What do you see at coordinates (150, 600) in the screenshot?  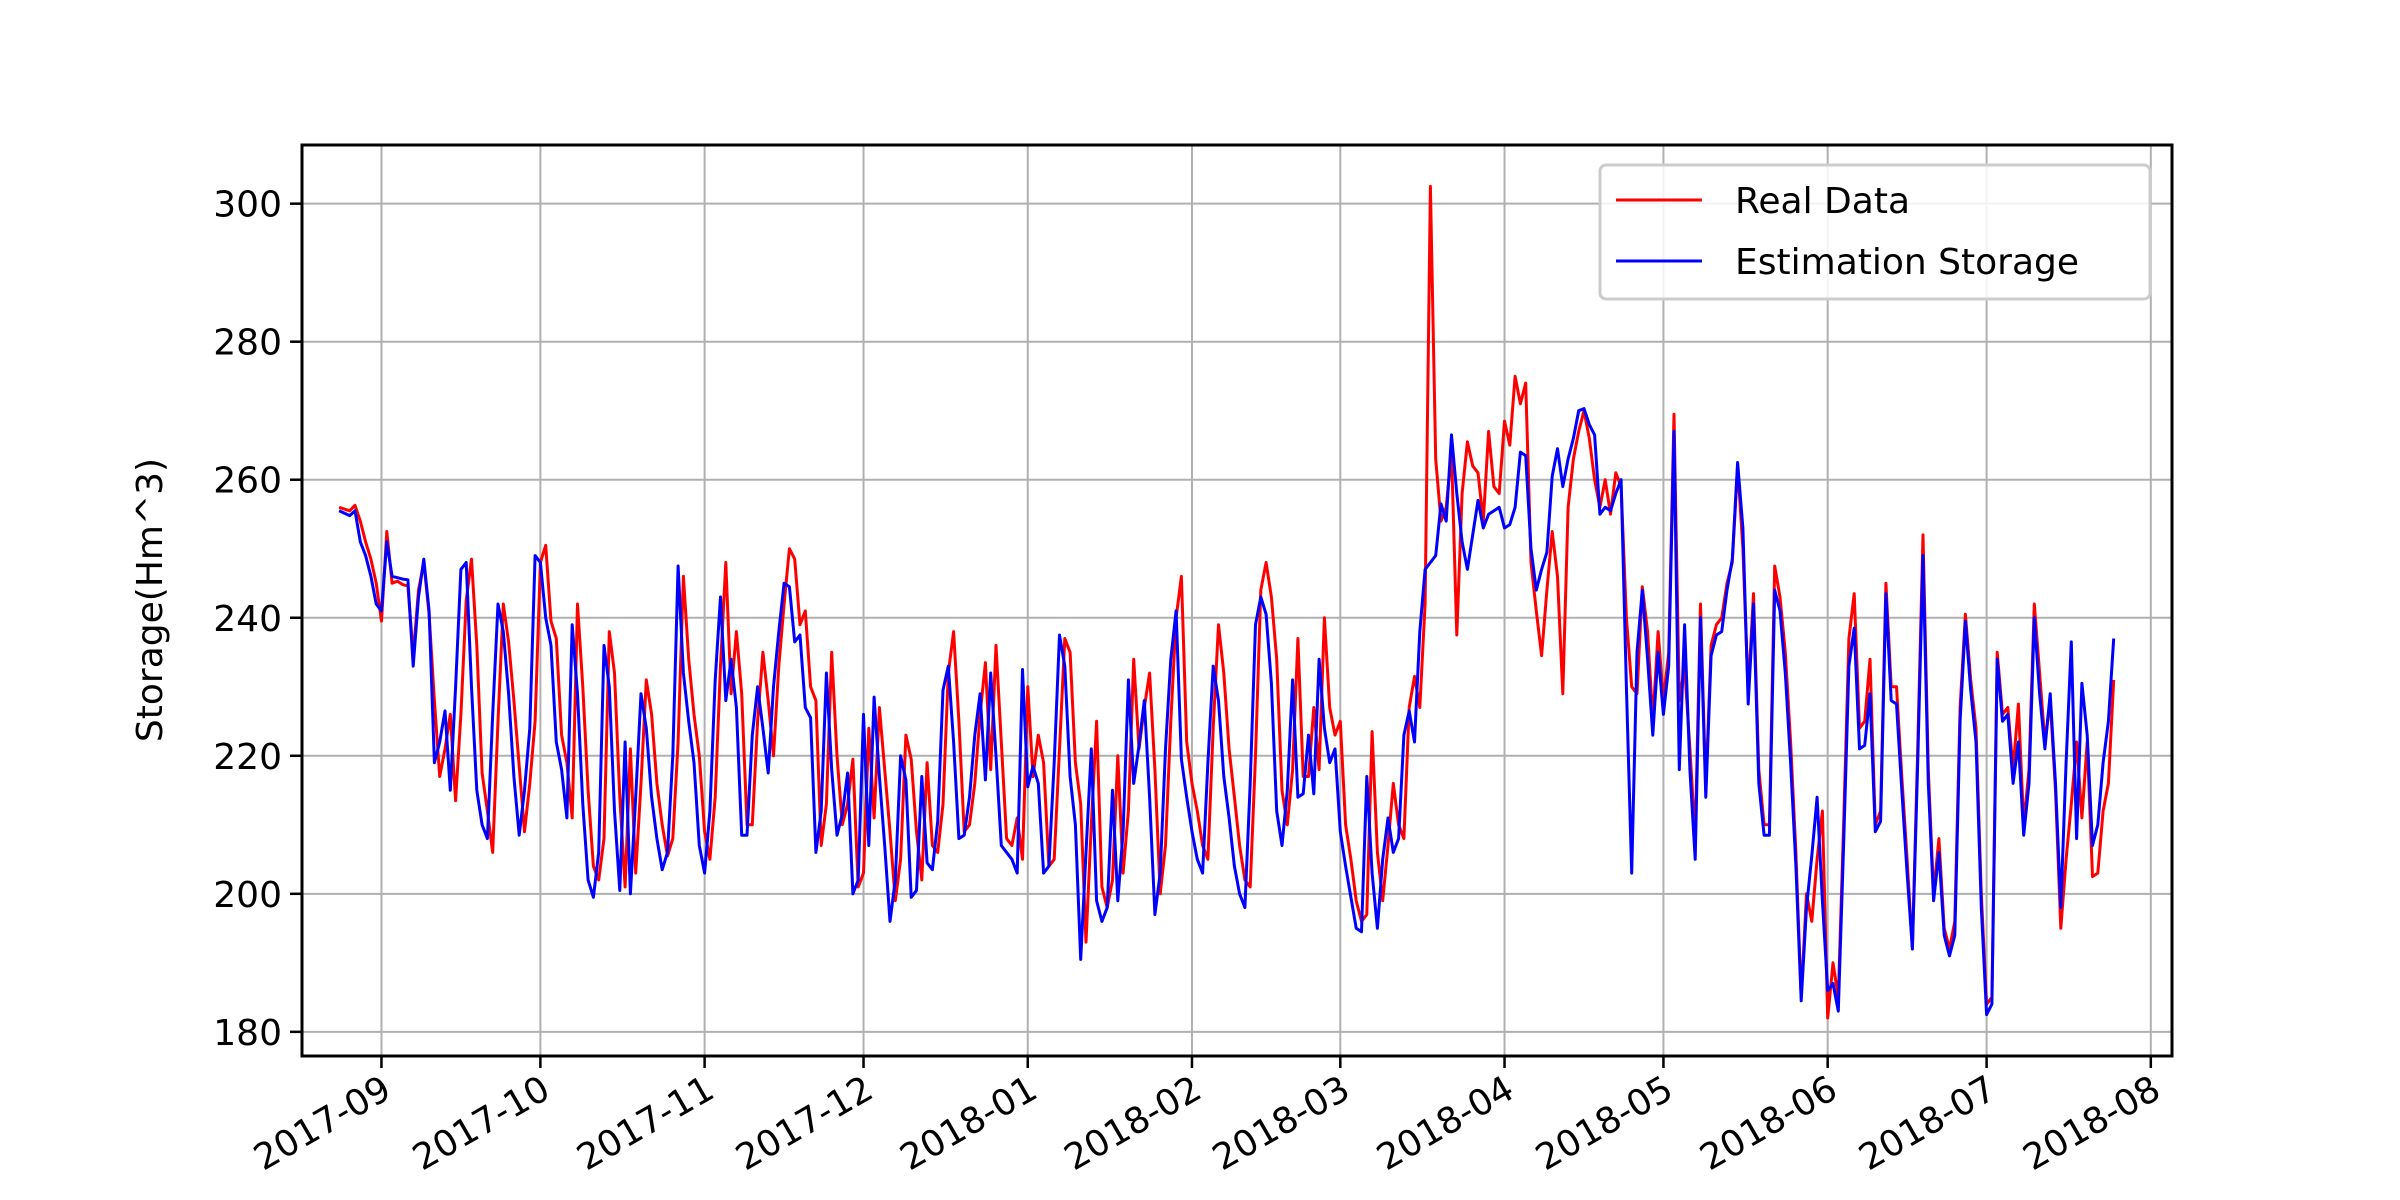 I see `y-axis-label: Storage(Hm^3)` at bounding box center [150, 600].